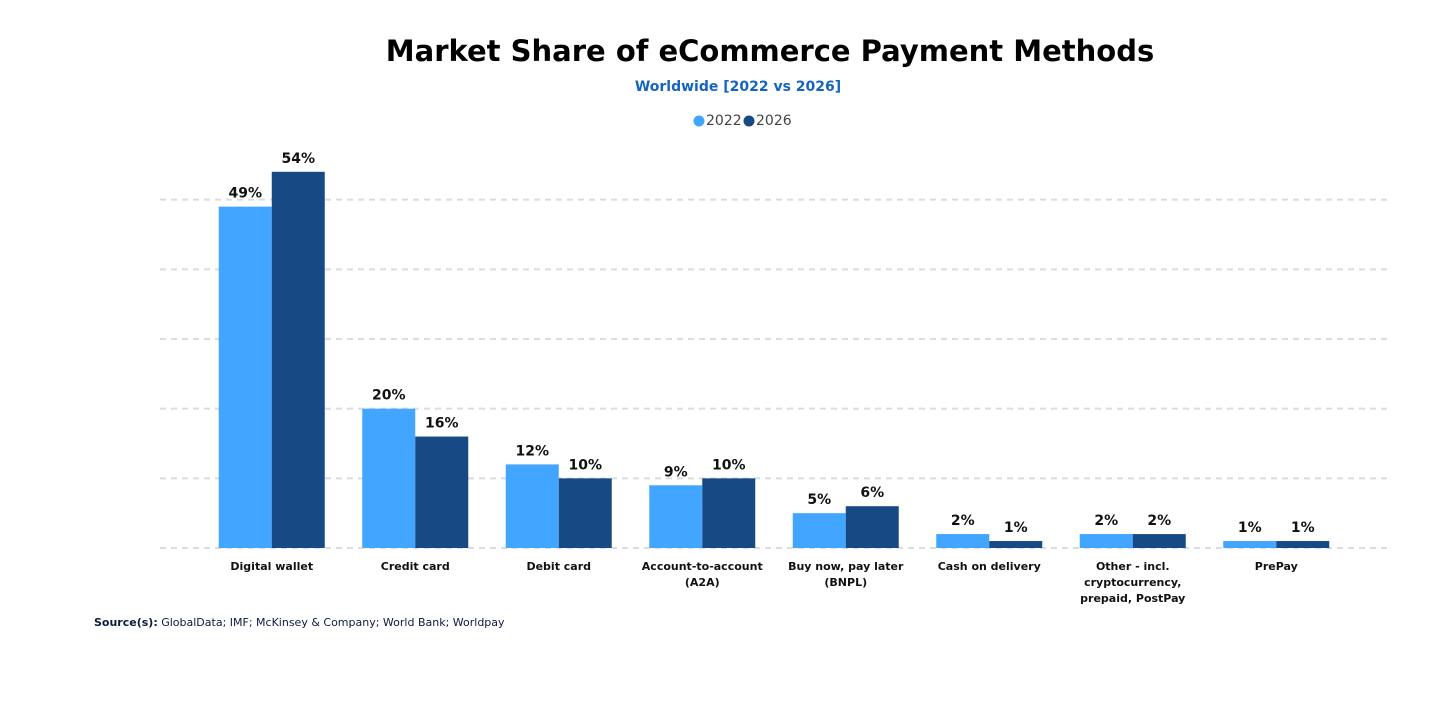  I want to click on x-label-box: Credit card, so click(415, 566).